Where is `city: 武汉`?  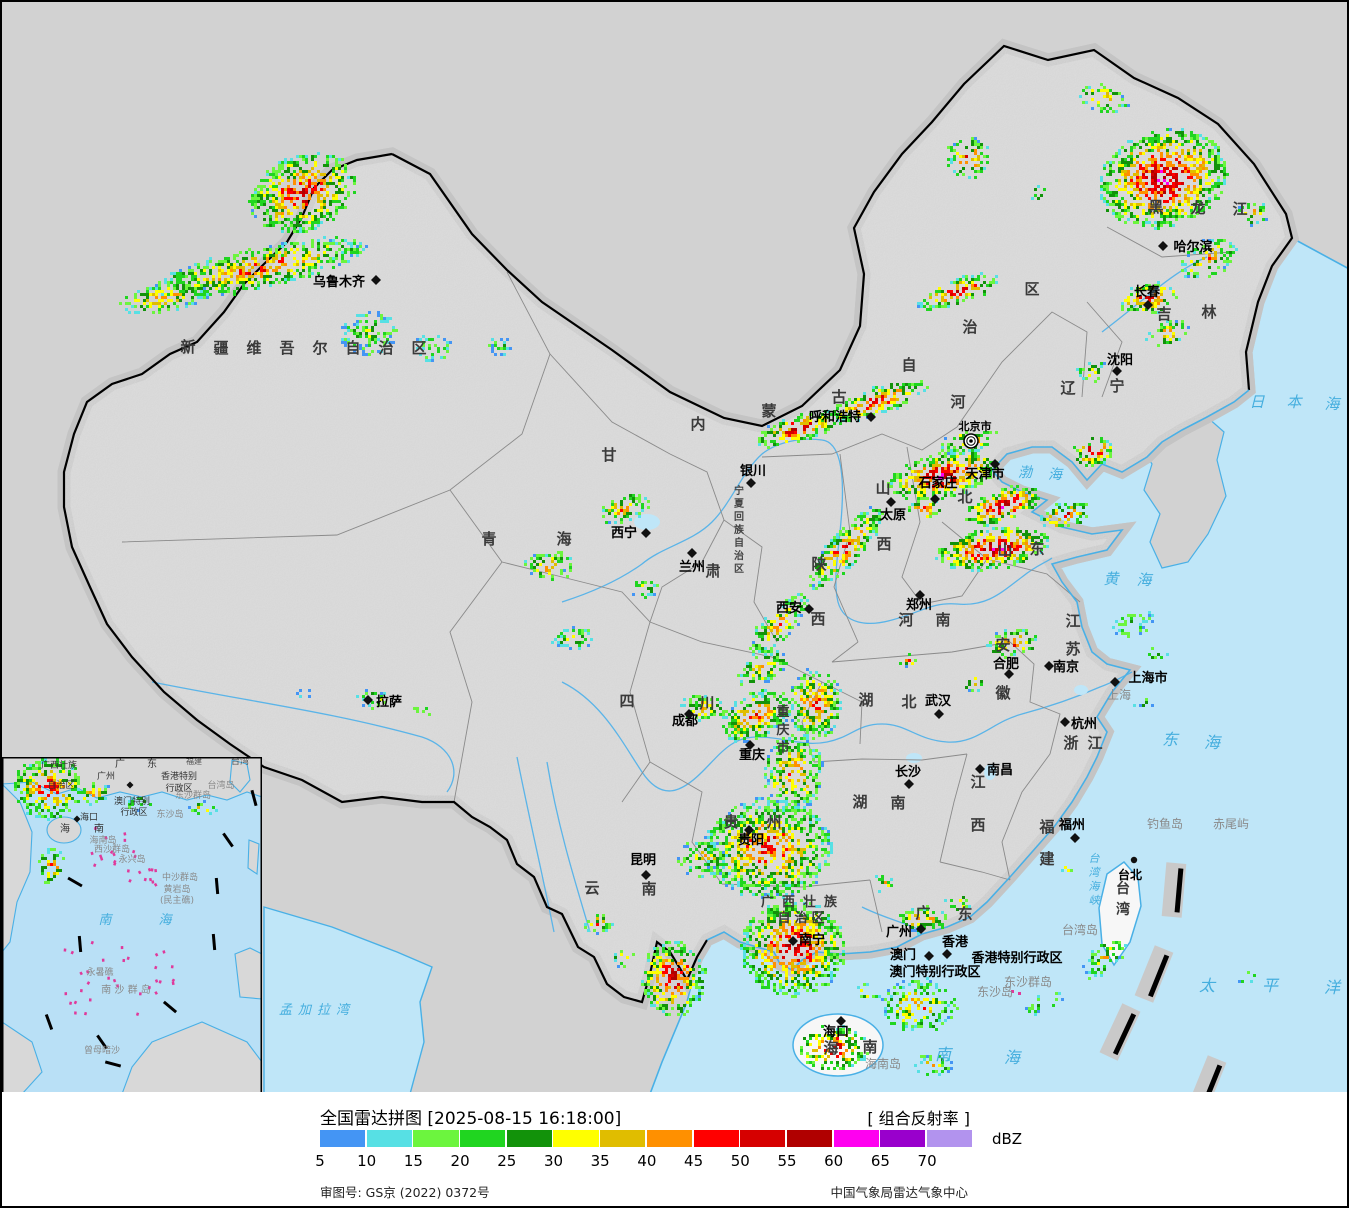
city: 武汉 is located at coordinates (938, 706).